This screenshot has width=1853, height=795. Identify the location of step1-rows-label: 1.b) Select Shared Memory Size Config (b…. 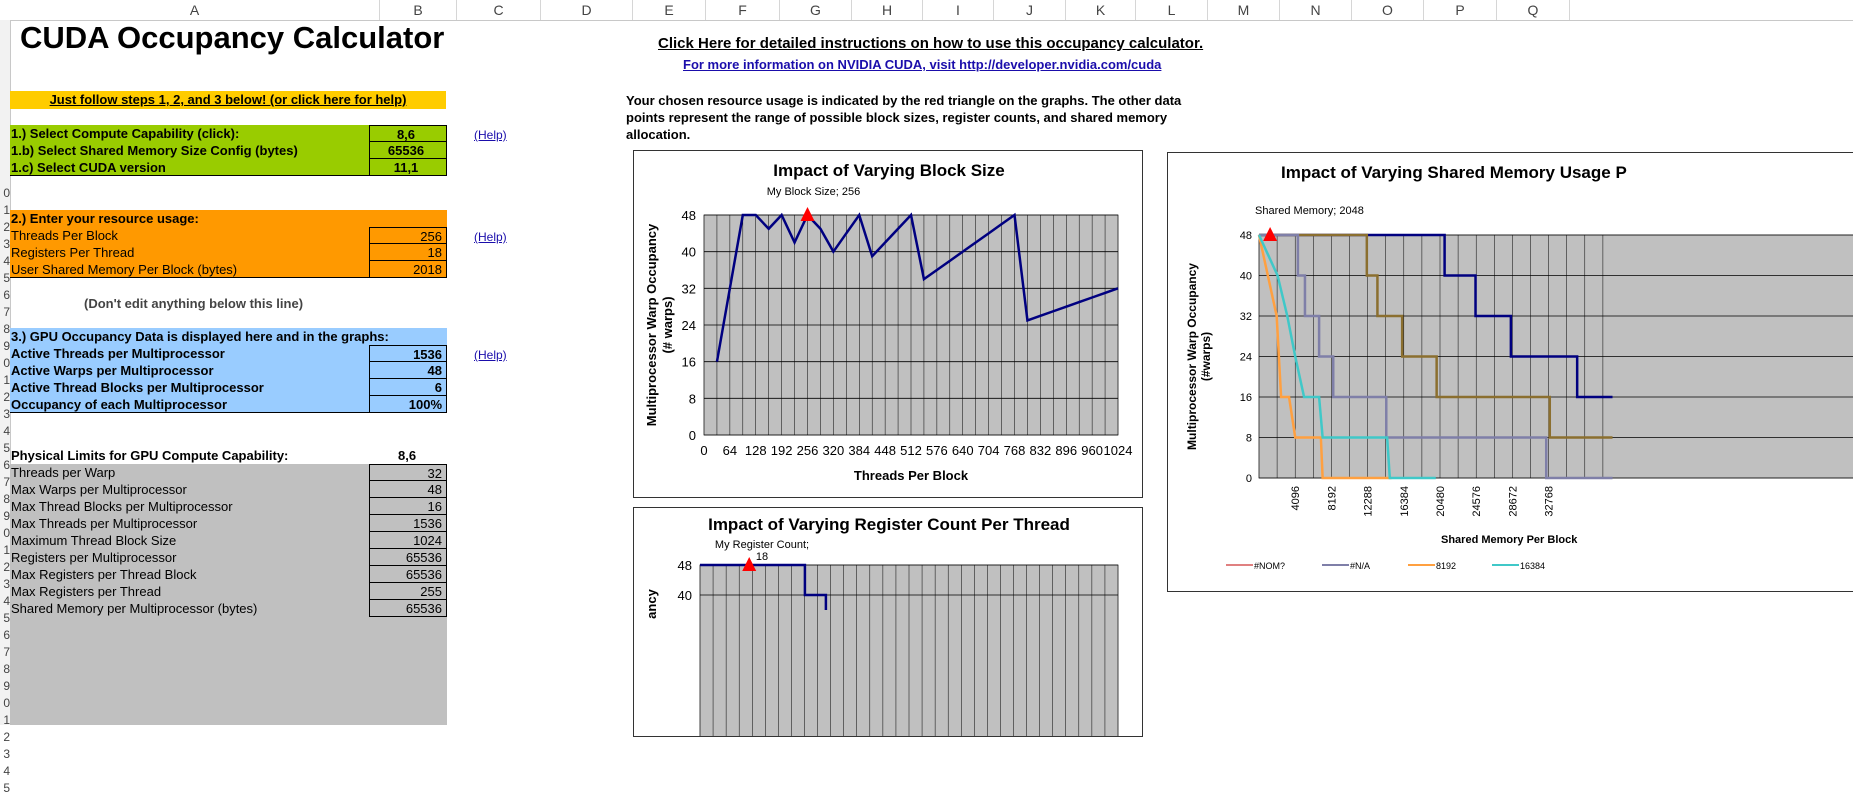
(154, 150).